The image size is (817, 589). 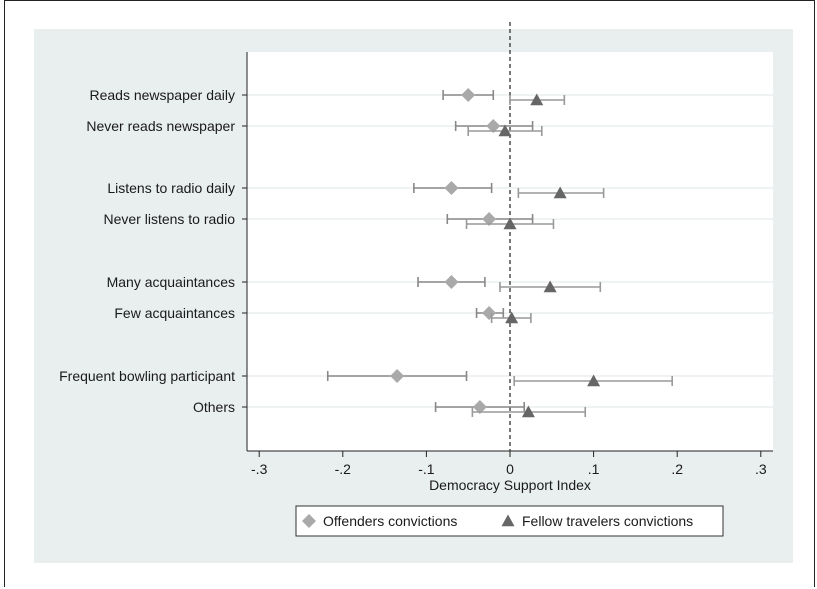 I want to click on y-label-3: Never listens to radio, so click(x=169, y=219).